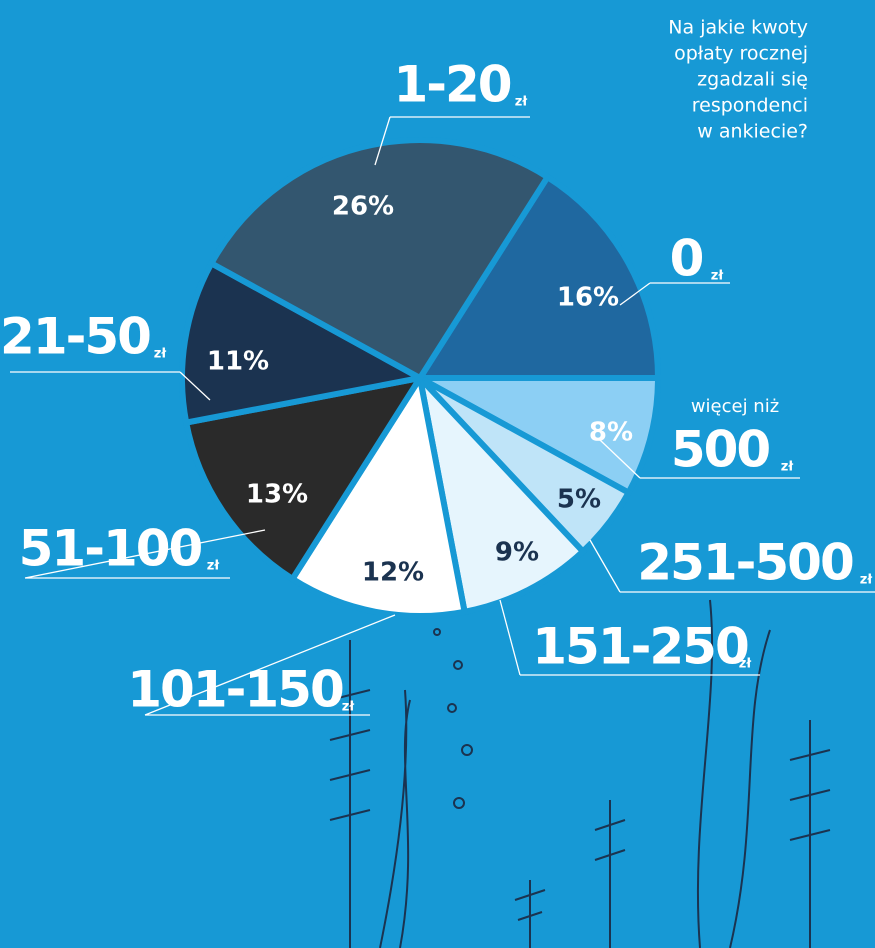 The width and height of the screenshot is (875, 948). Describe the element at coordinates (741, 54) in the screenshot. I see `chart-title: opłaty rocznej` at that location.